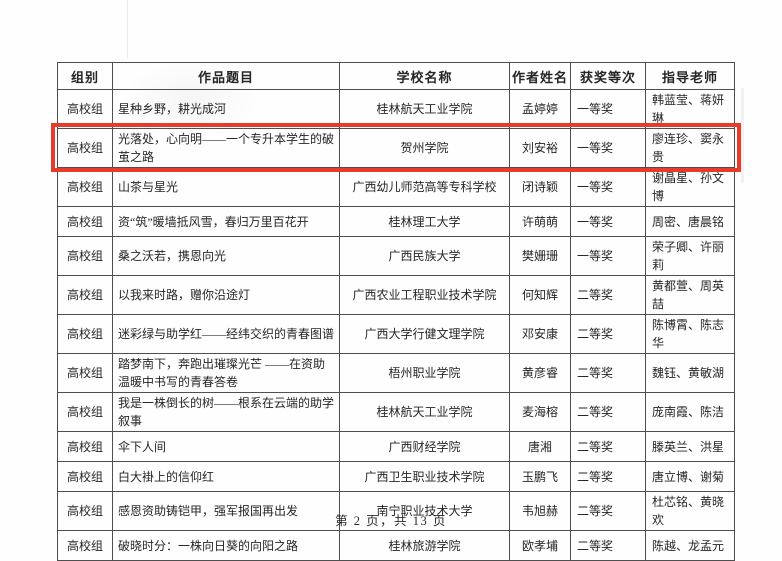 The height and width of the screenshot is (561, 782). I want to click on teachers-cell: 周密、唐晨铭, so click(690, 221).